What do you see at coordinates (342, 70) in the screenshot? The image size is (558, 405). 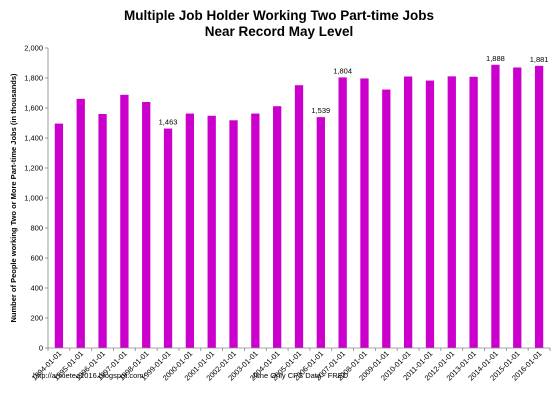 I see `data-label-2007-01-01: 1,804` at bounding box center [342, 70].